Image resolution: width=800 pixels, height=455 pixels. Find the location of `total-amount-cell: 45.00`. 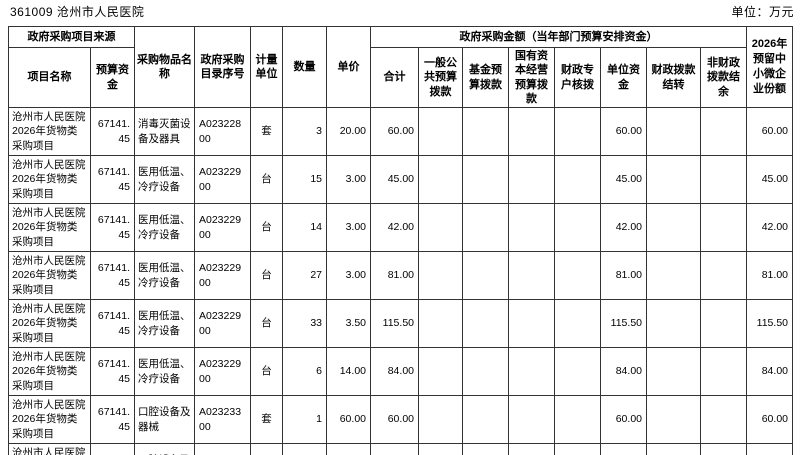

total-amount-cell: 45.00 is located at coordinates (394, 180).